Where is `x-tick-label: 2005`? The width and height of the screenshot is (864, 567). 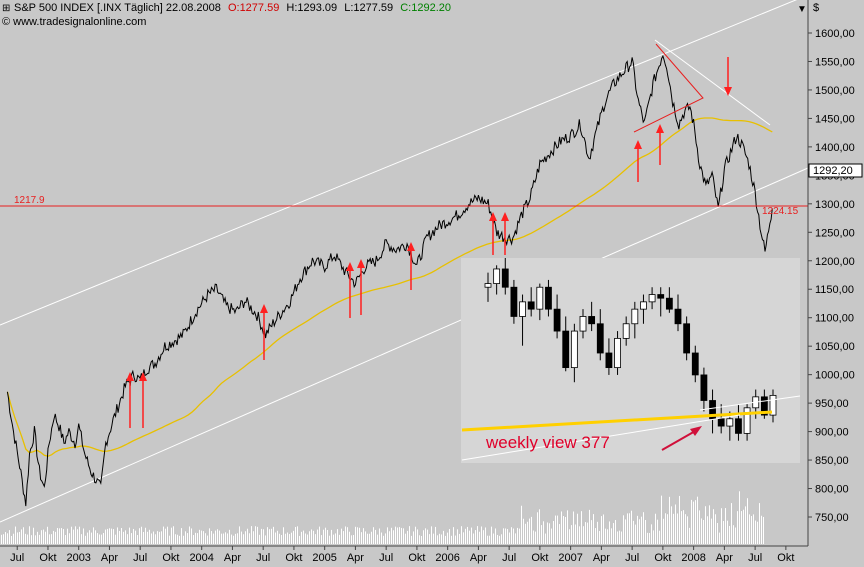 x-tick-label: 2005 is located at coordinates (324, 558).